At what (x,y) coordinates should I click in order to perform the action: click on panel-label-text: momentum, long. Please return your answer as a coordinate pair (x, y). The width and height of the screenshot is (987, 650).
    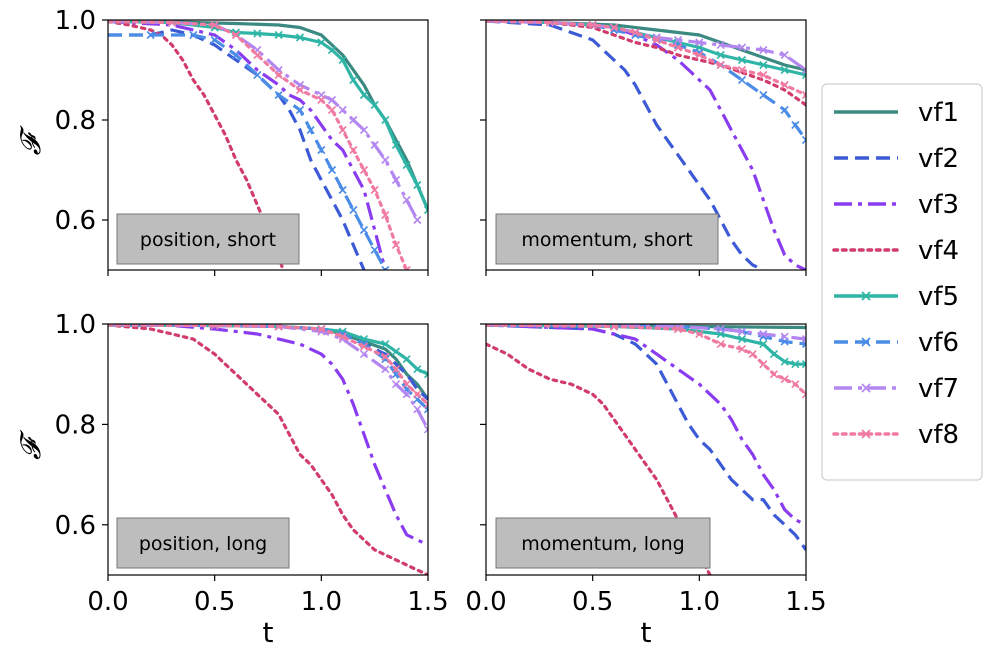
    Looking at the image, I should click on (602, 544).